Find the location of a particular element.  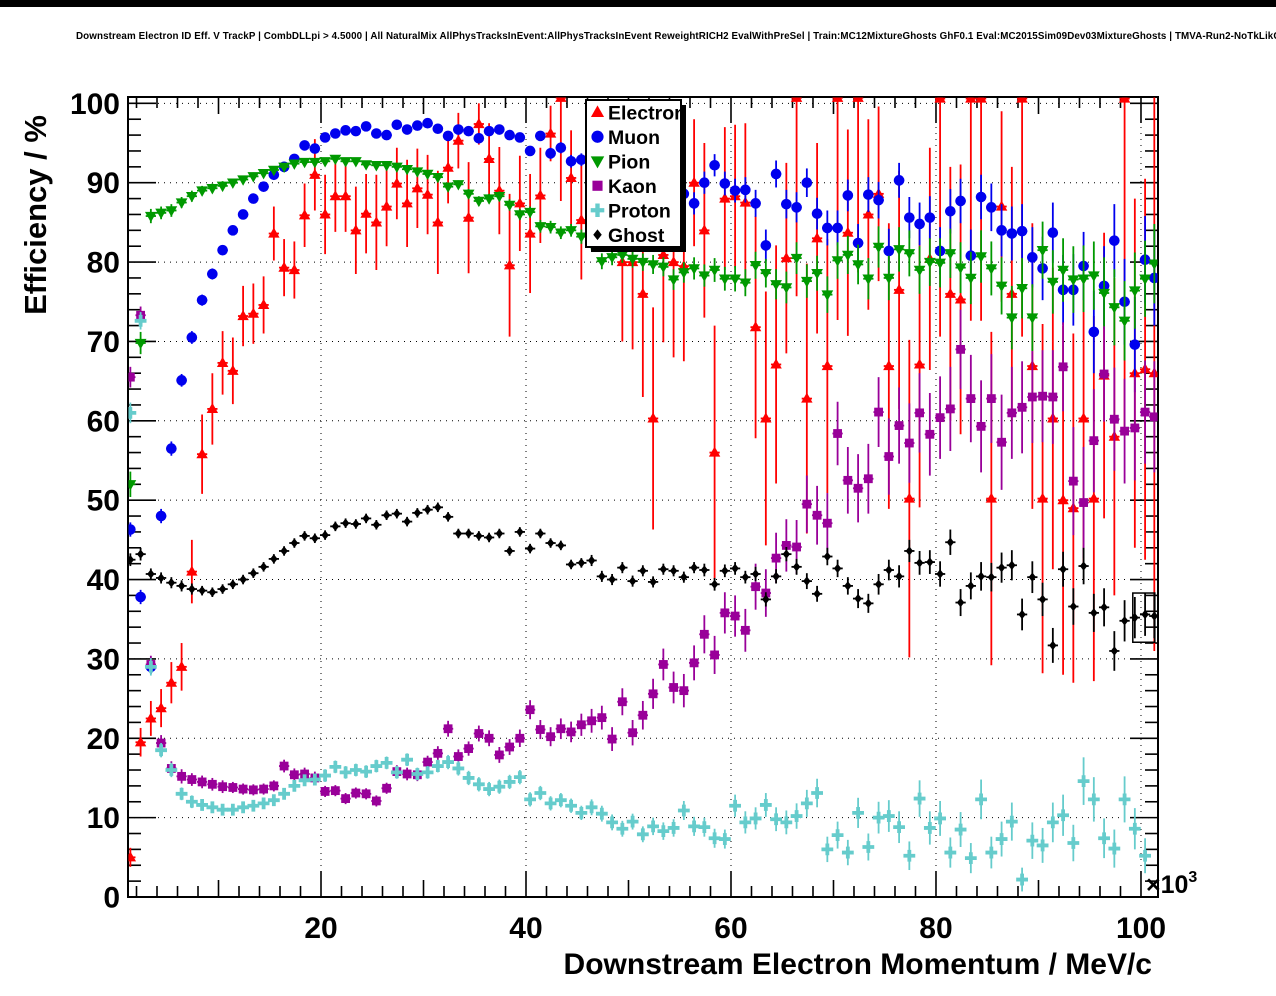

y-tick-label: 40 is located at coordinates (103, 580).